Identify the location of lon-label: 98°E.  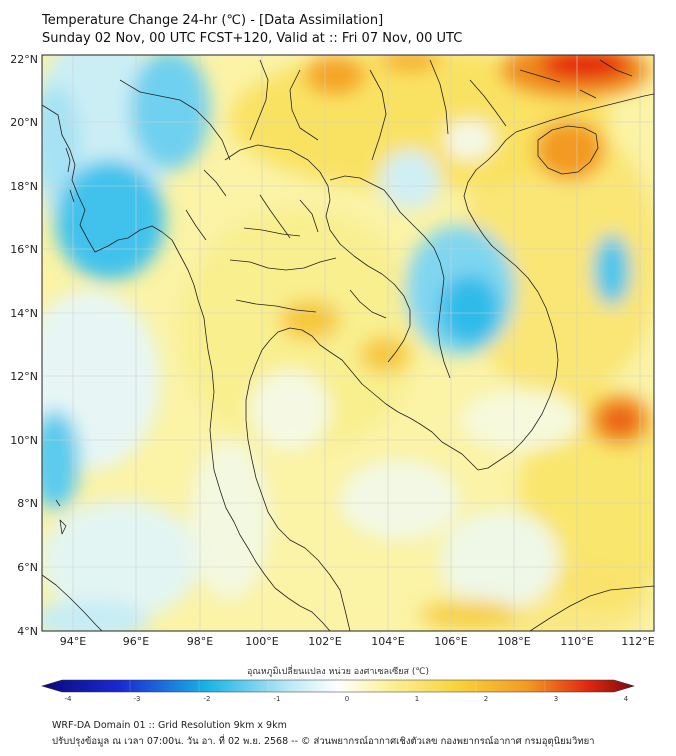
(200, 641).